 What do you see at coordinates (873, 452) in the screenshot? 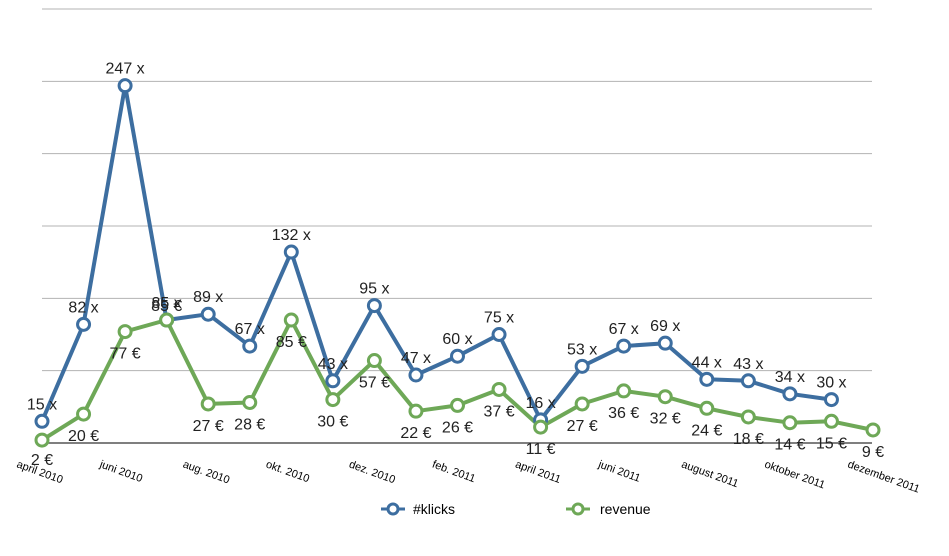
I see `data-label-revenue: 9 €` at bounding box center [873, 452].